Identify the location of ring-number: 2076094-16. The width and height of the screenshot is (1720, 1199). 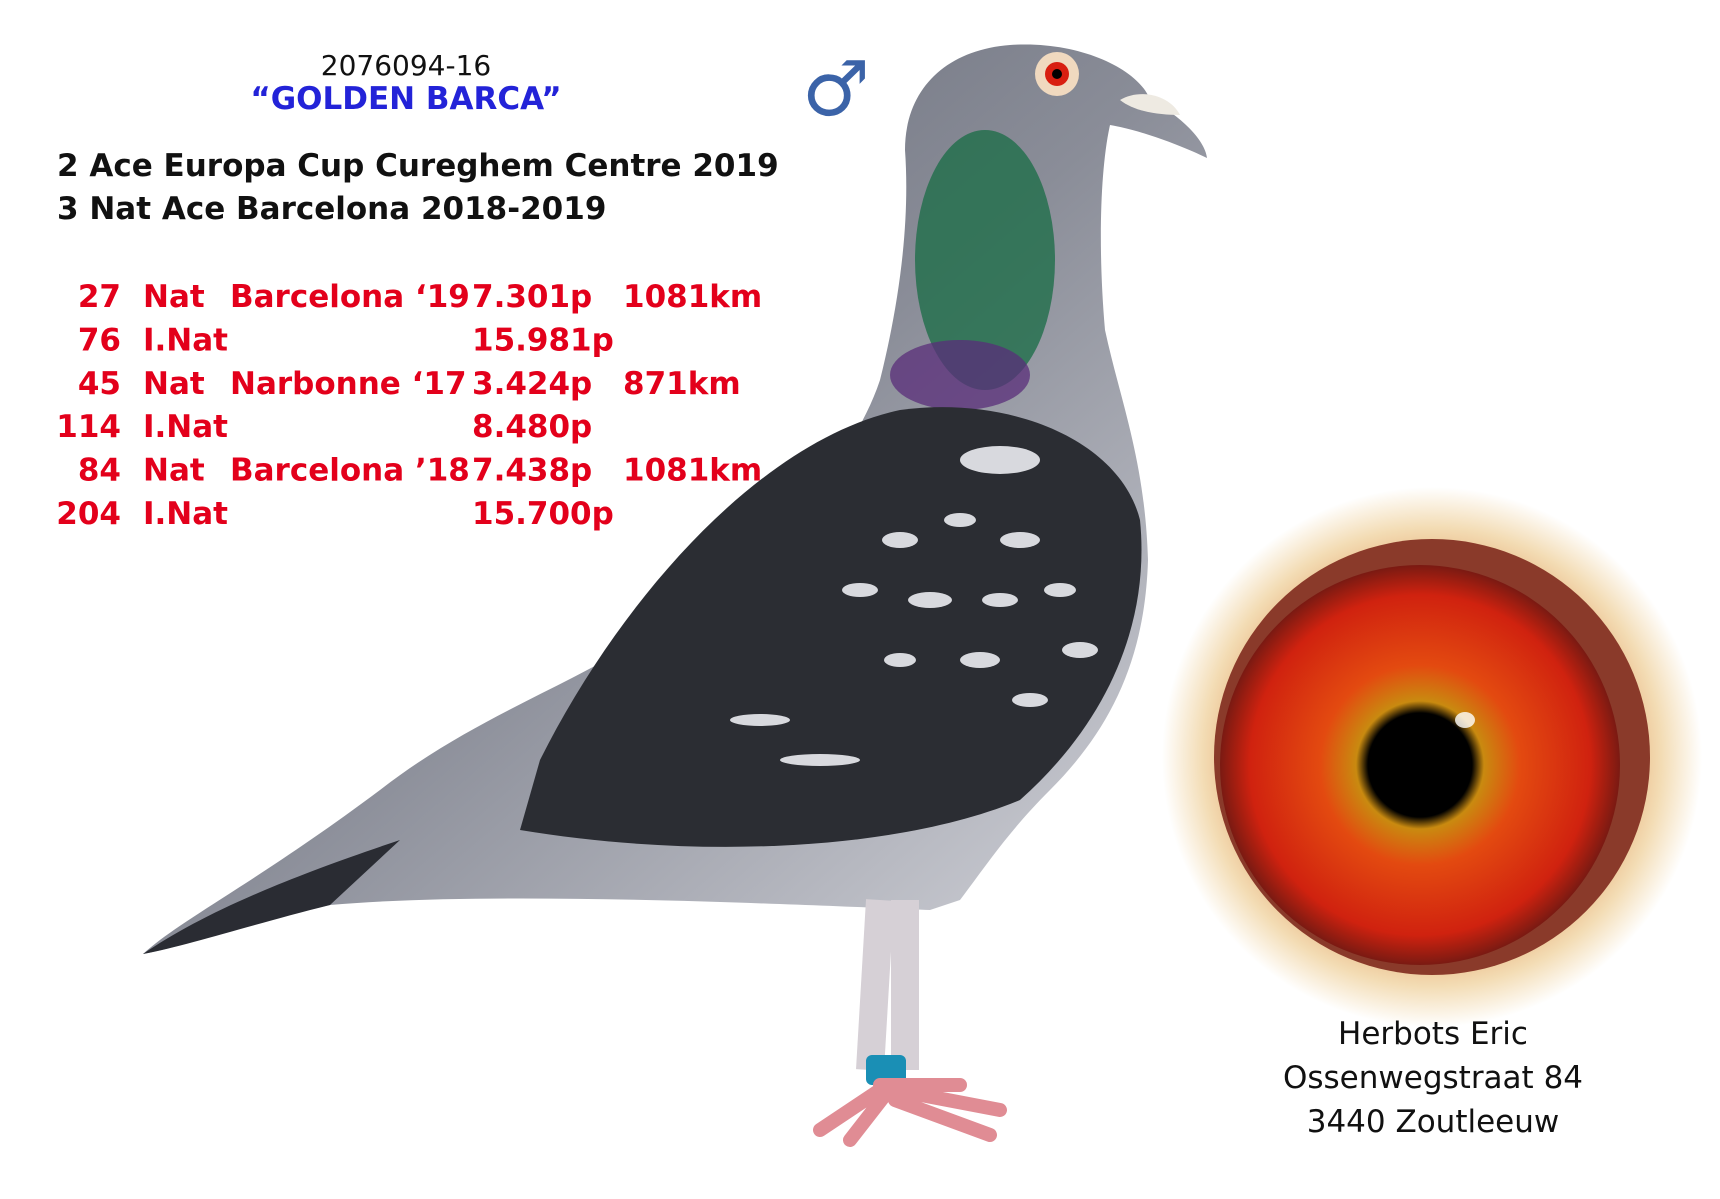
(406, 65).